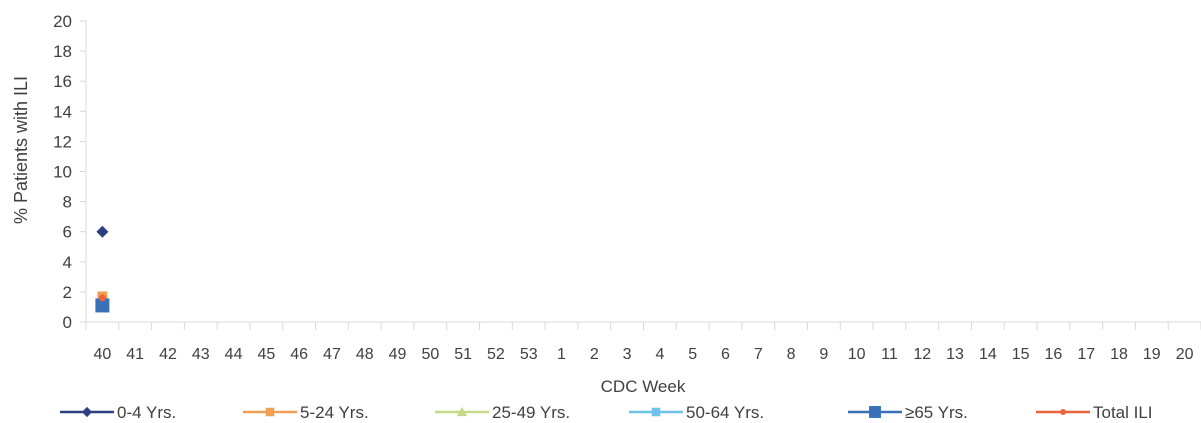 Image resolution: width=1201 pixels, height=423 pixels. Describe the element at coordinates (299, 354) in the screenshot. I see `x-tick-label: 46` at that location.